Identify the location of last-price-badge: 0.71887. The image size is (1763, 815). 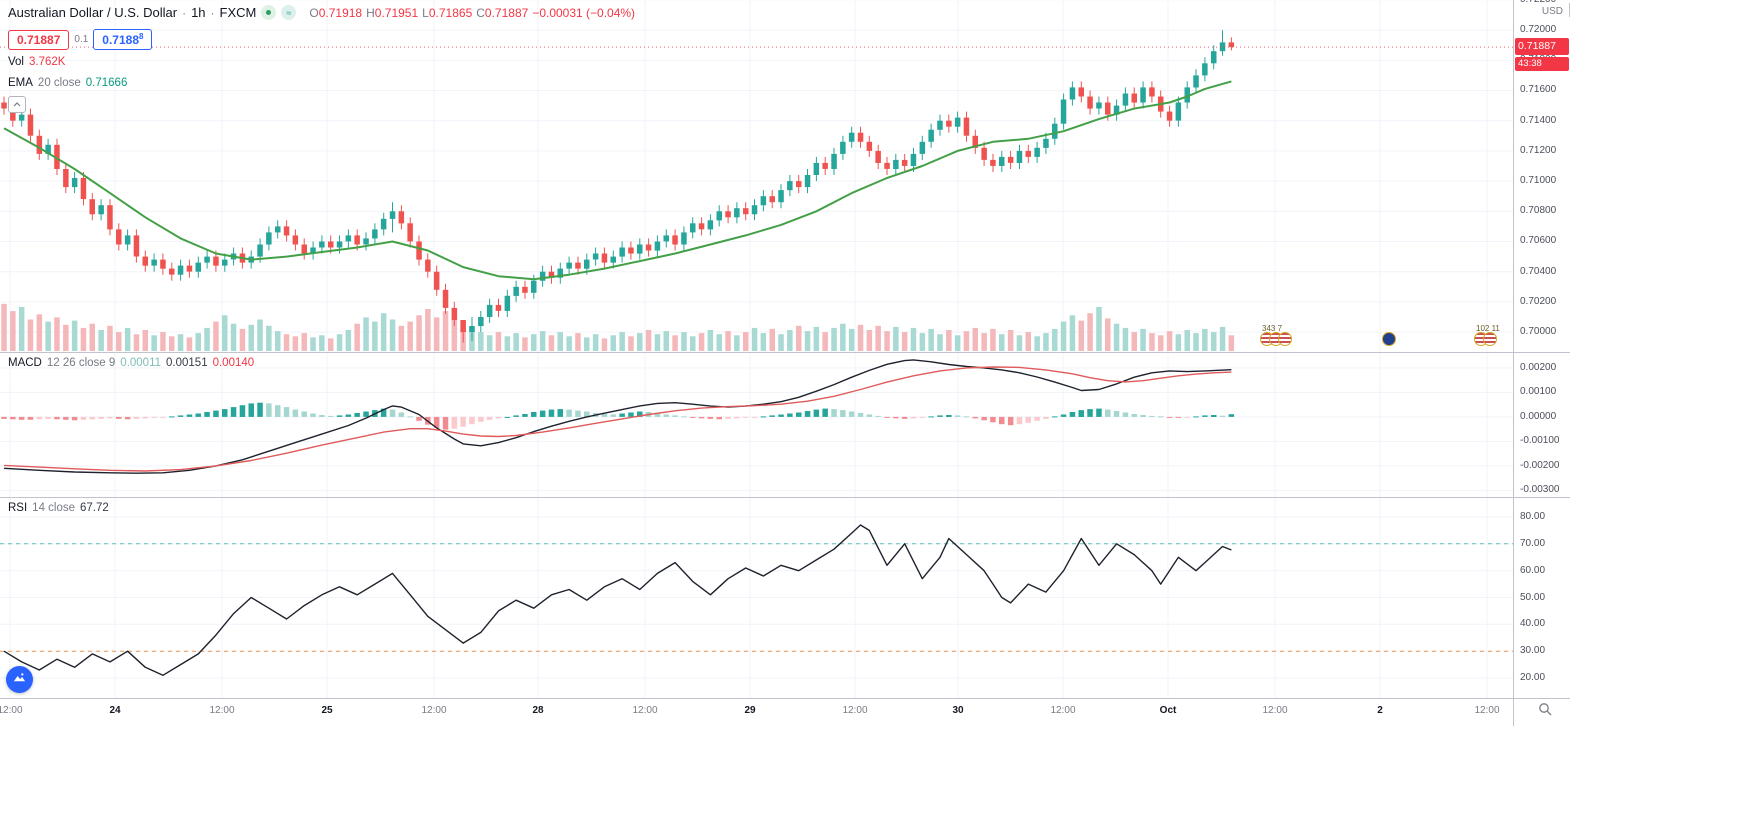
(1542, 46).